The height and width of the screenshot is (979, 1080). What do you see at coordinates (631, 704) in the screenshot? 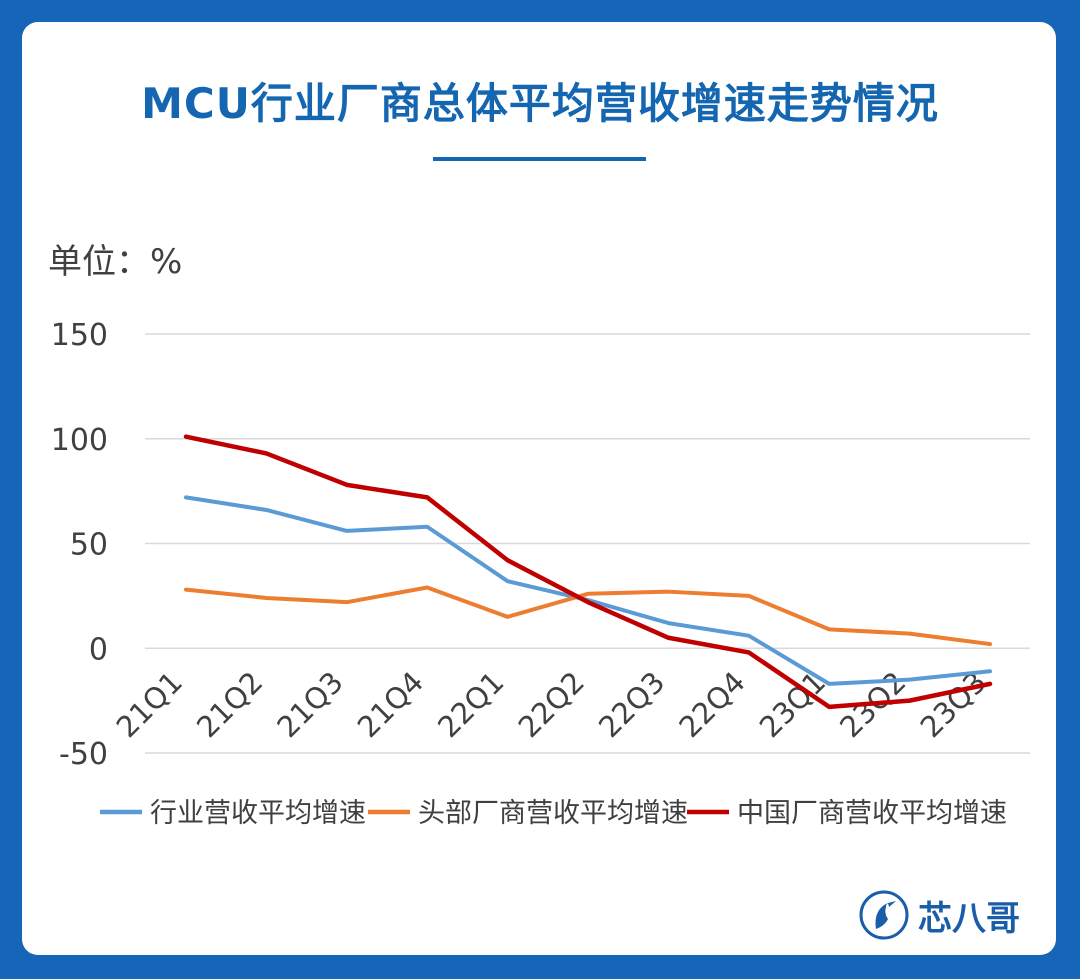
I see `x-tick-label: 22Q3` at bounding box center [631, 704].